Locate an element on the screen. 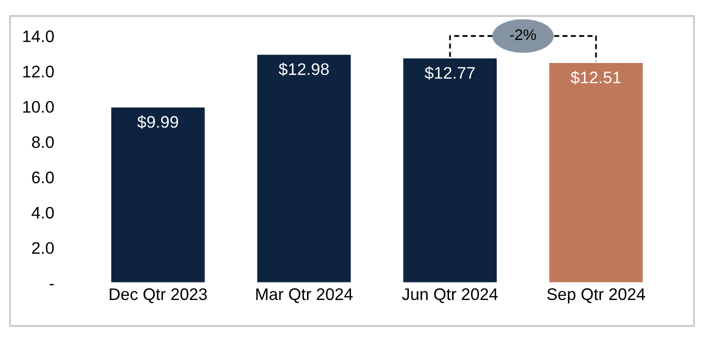 This screenshot has width=704, height=343. y-tick-label: 8.0 is located at coordinates (43, 142).